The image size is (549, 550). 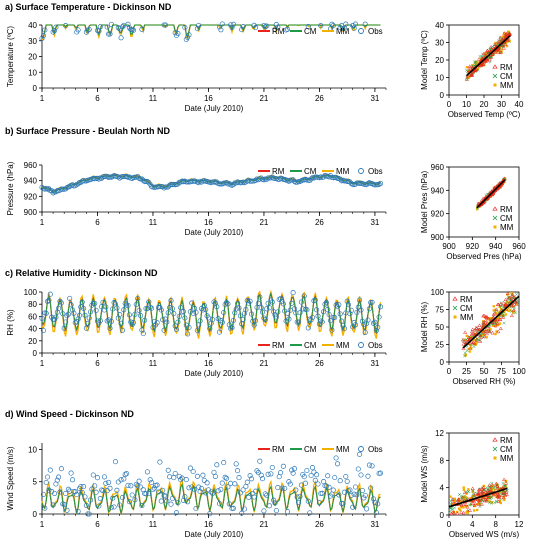 What do you see at coordinates (442, 488) in the screenshot?
I see `y-tick-label: 4` at bounding box center [442, 488].